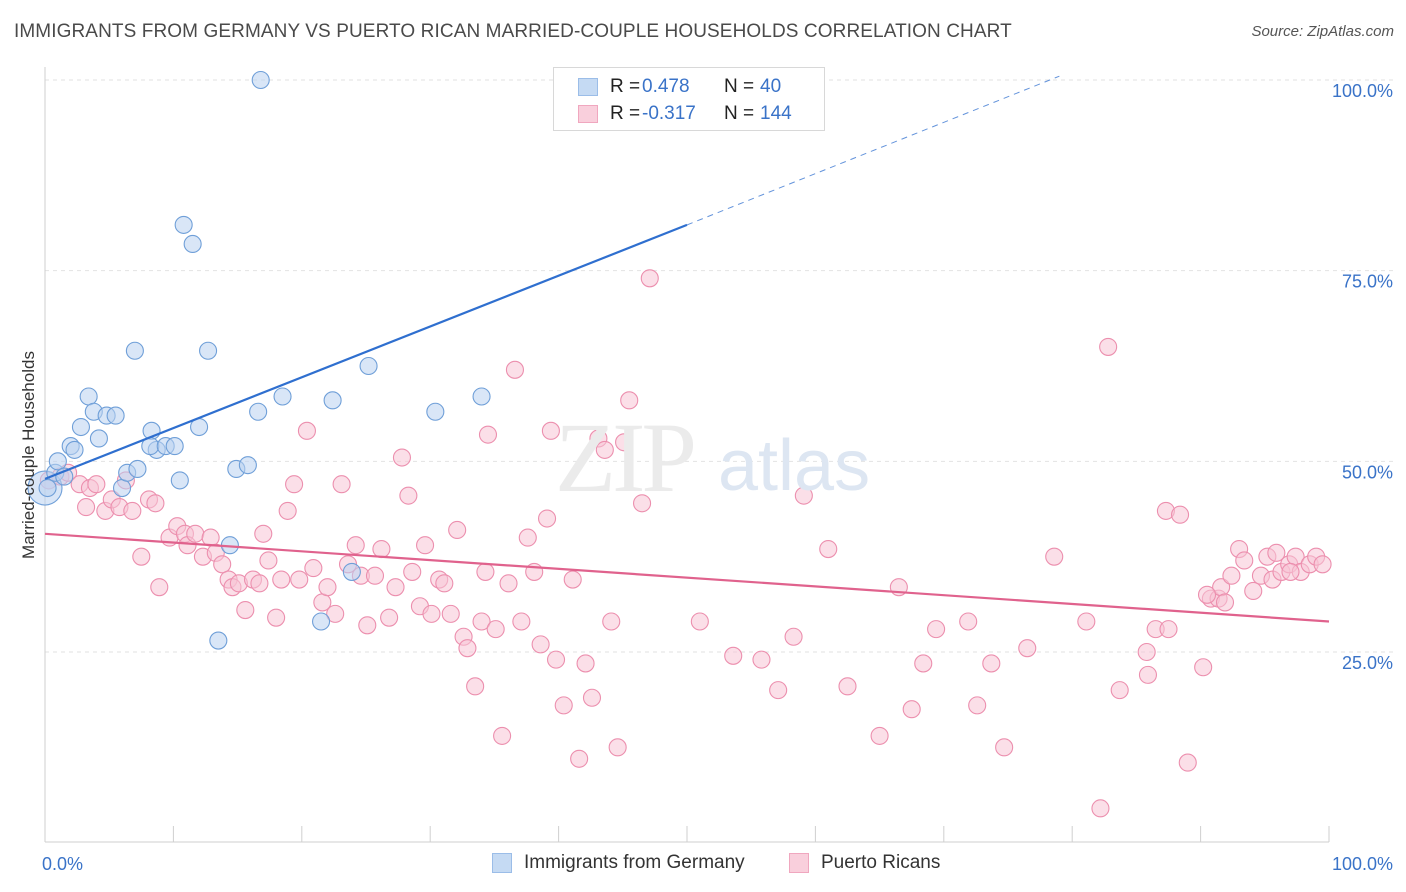 The width and height of the screenshot is (1406, 892). Describe the element at coordinates (1362, 864) in the screenshot. I see `x-tick-label: 100.0%` at that location.